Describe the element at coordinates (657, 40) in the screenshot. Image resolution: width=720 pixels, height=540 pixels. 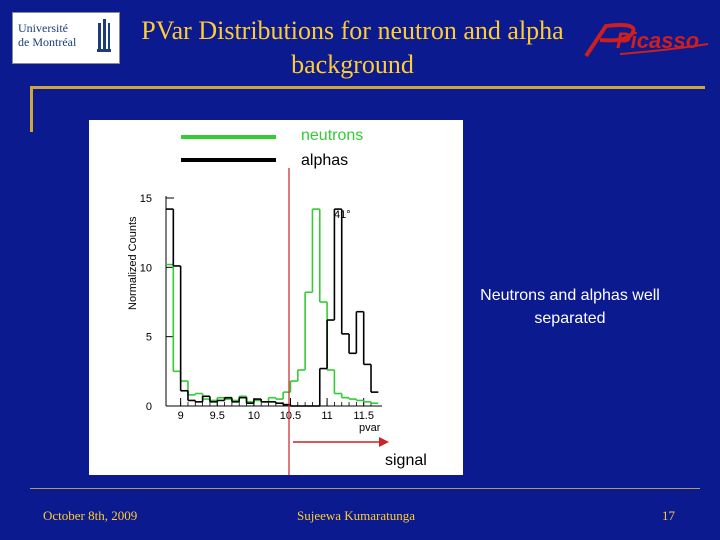
I see `picasso-wordmark: Picasso` at that location.